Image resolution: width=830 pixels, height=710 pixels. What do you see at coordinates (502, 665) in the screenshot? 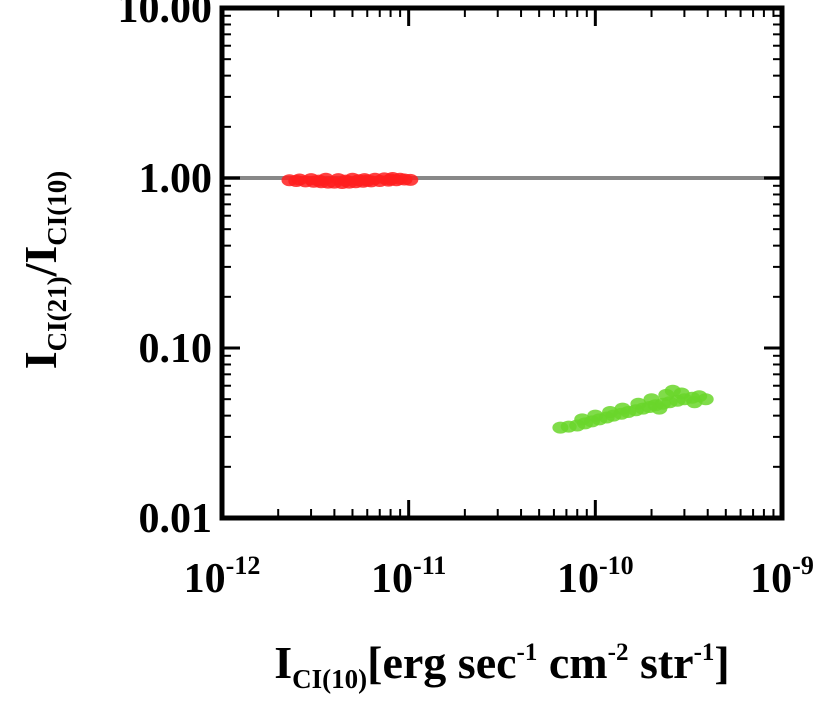
I see `x-axis-title: ICI(10)[erg sec-1 cm-2 str-1]` at bounding box center [502, 665].